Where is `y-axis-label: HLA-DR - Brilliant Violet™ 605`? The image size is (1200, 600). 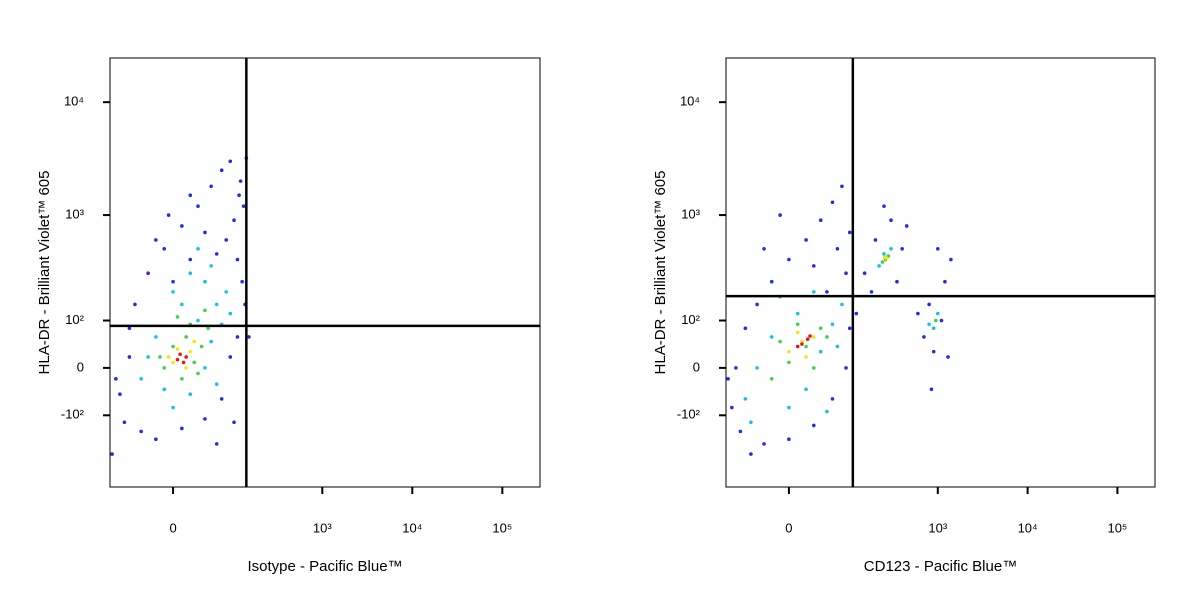 y-axis-label: HLA-DR - Brilliant Violet™ 605 is located at coordinates (660, 273).